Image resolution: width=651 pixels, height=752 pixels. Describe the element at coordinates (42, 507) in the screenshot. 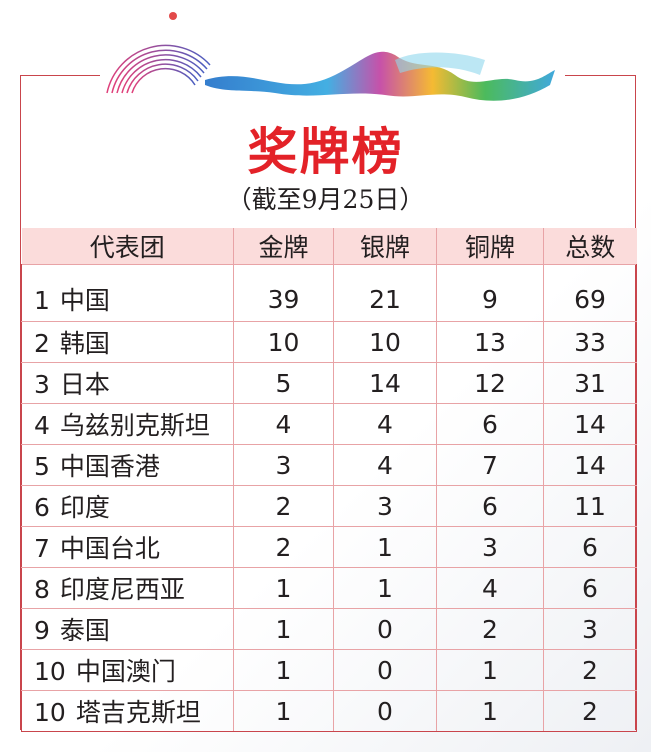

I see `rank: 6` at that location.